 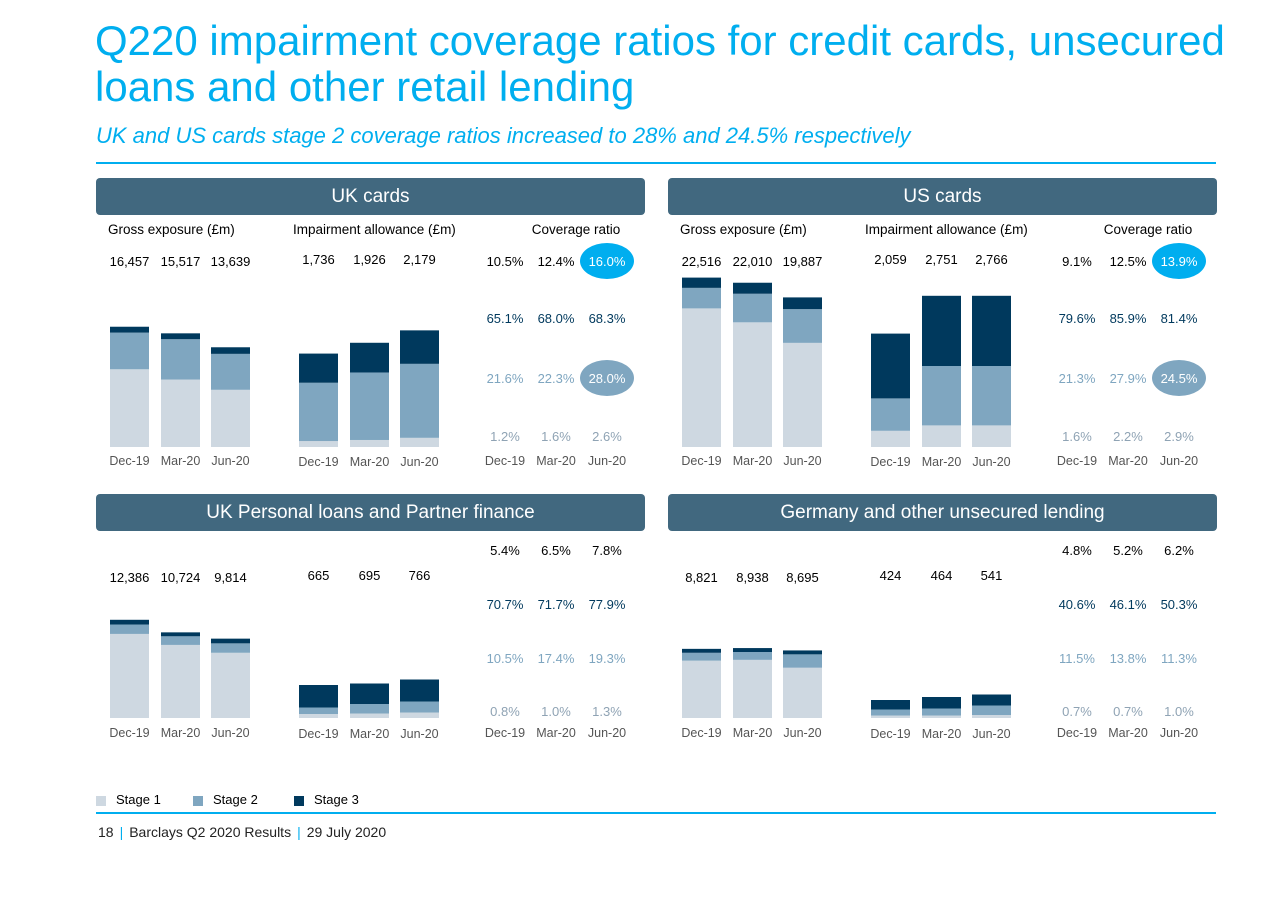 I want to click on coverage-stage3-label: 46.1%, so click(x=1128, y=604).